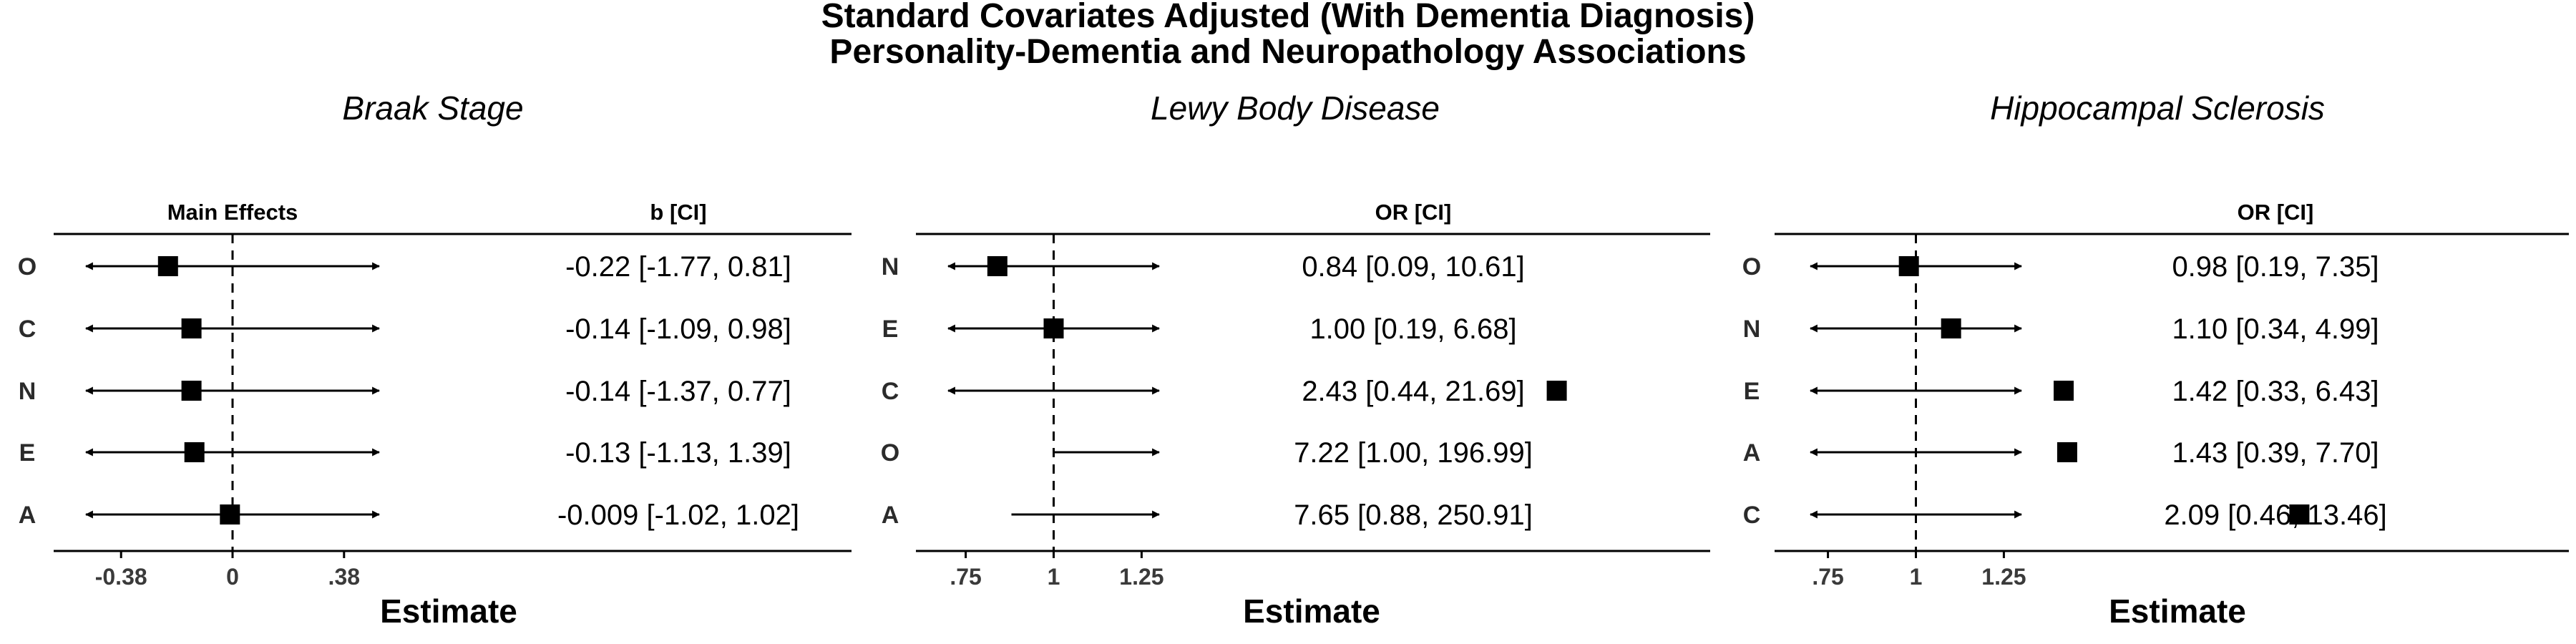 The image size is (2576, 644). Describe the element at coordinates (678, 453) in the screenshot. I see `ci-text: -0.13 [-1.13, 1.39]` at that location.